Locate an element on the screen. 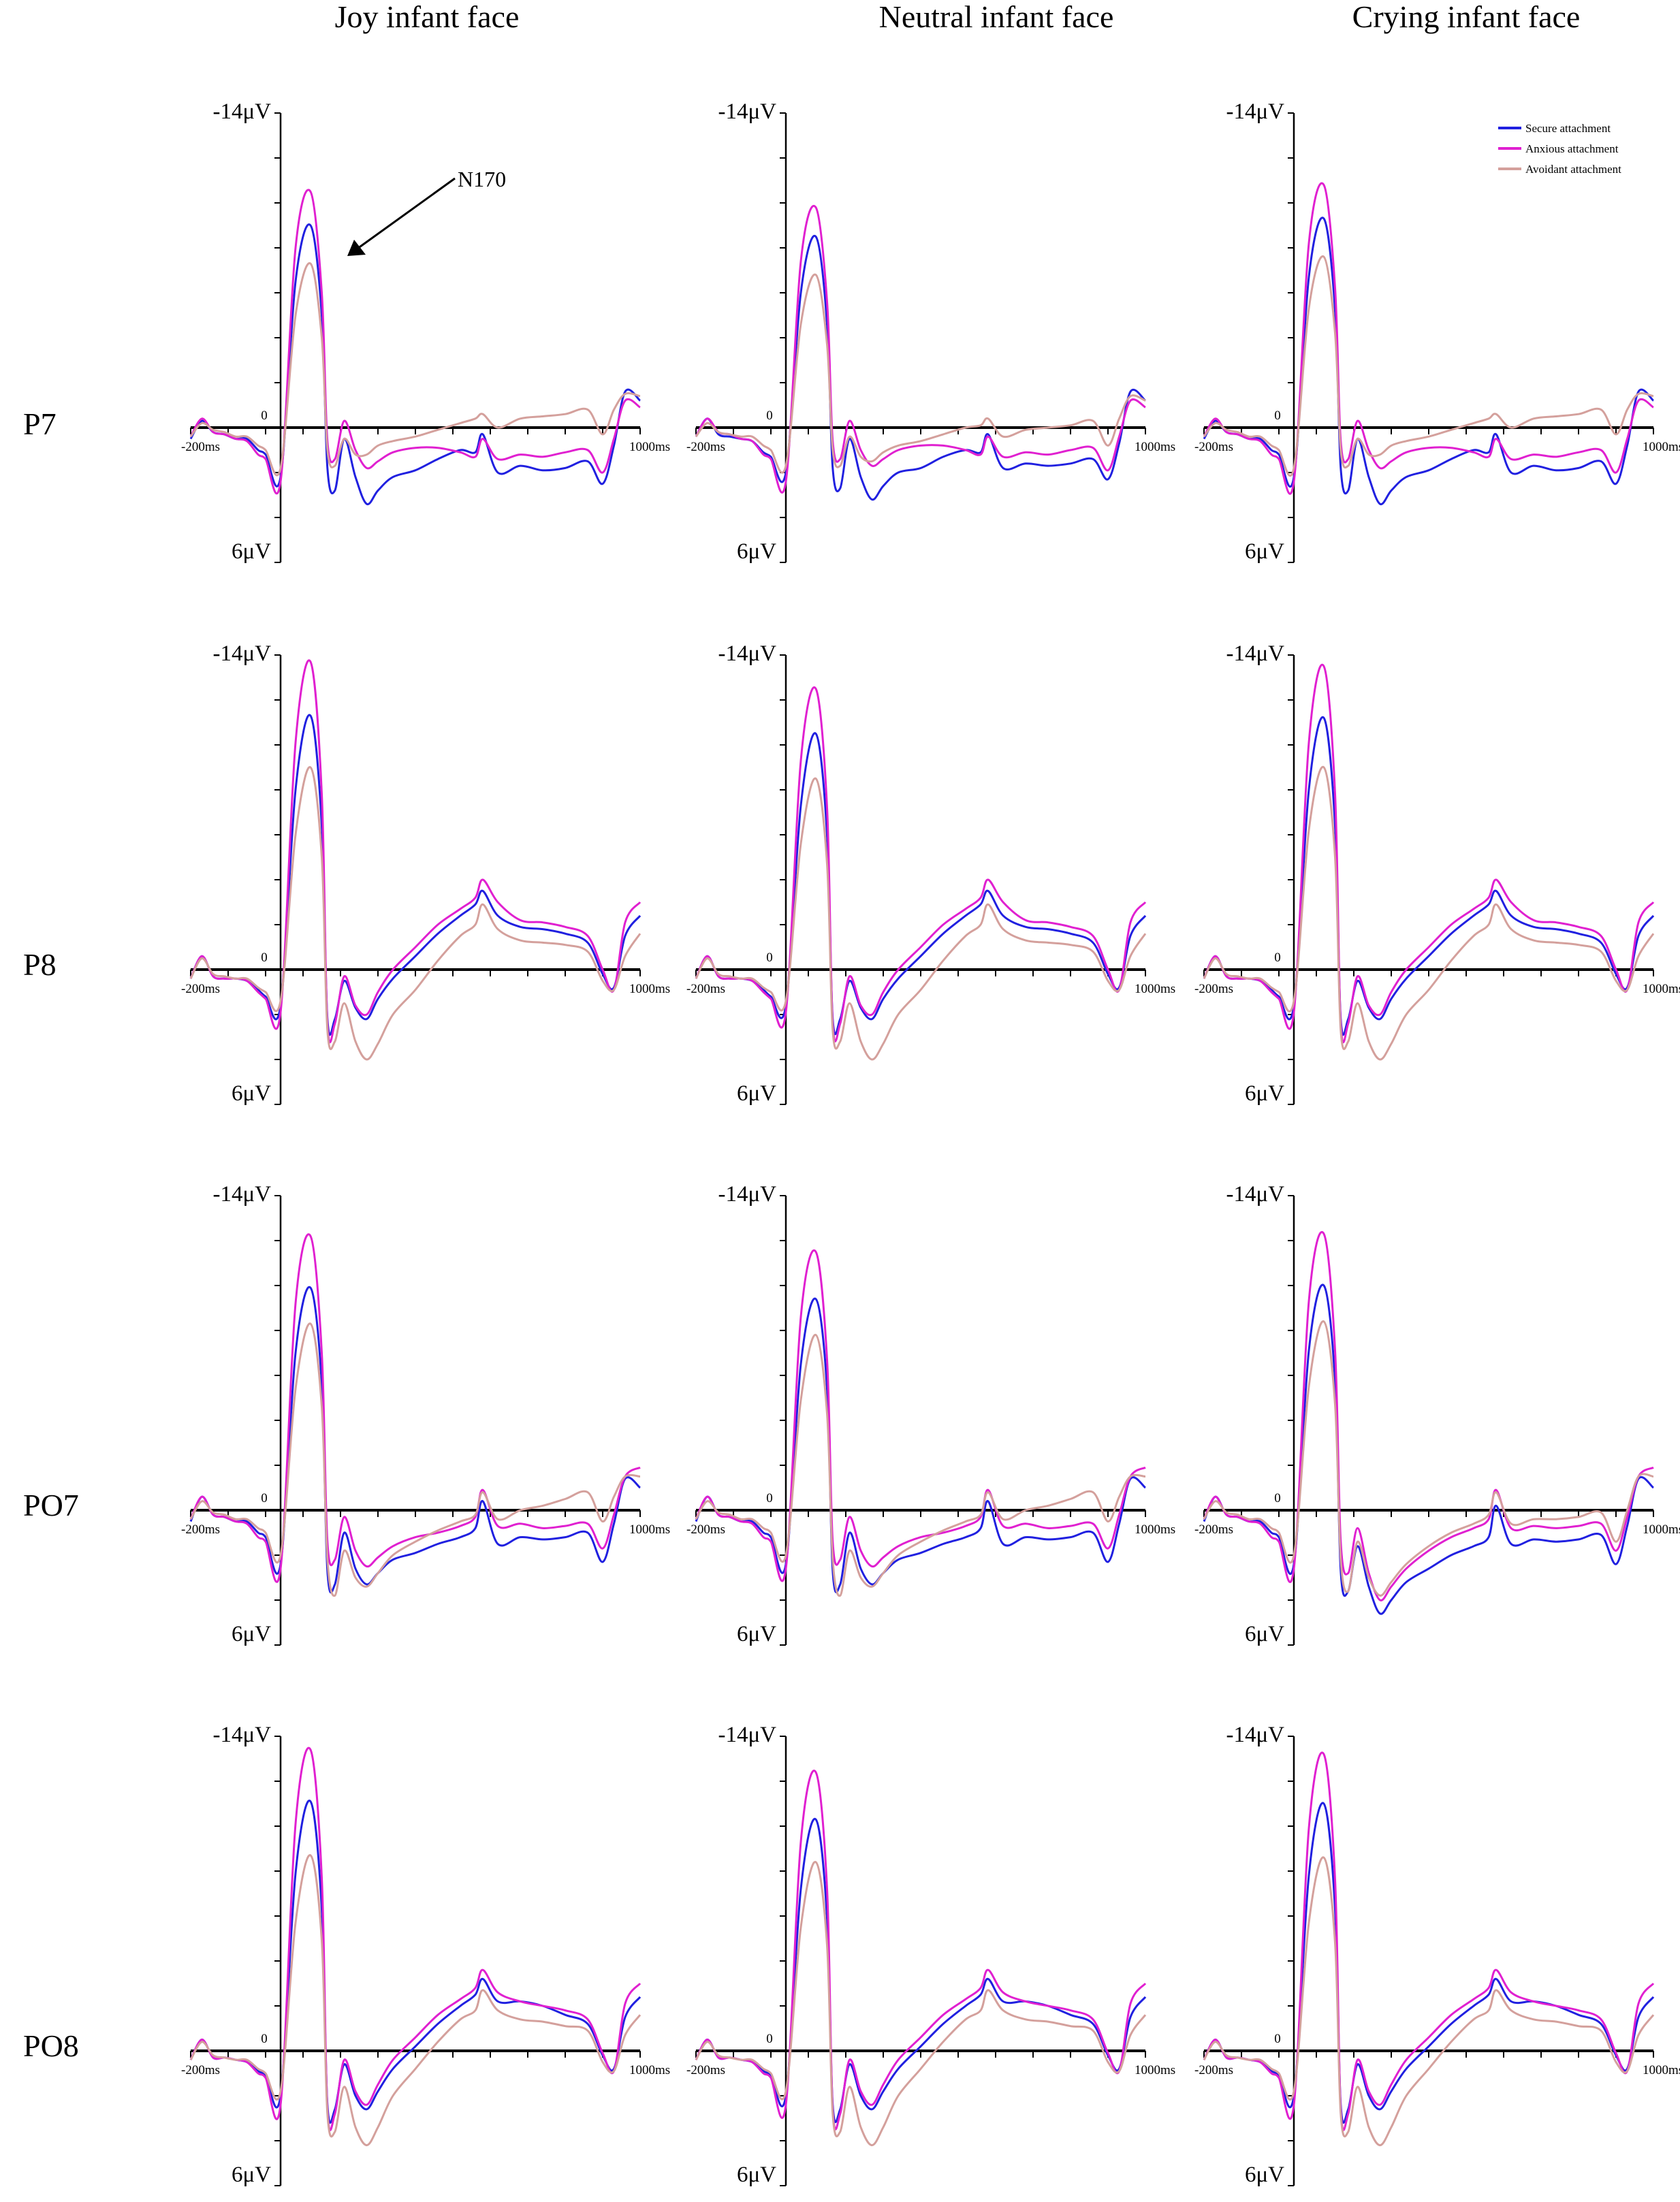 This screenshot has width=1680, height=2202. panel-p8-joy-infant-face: -14μV 6μV 0 -200ms 1000ms is located at coordinates (425, 873).